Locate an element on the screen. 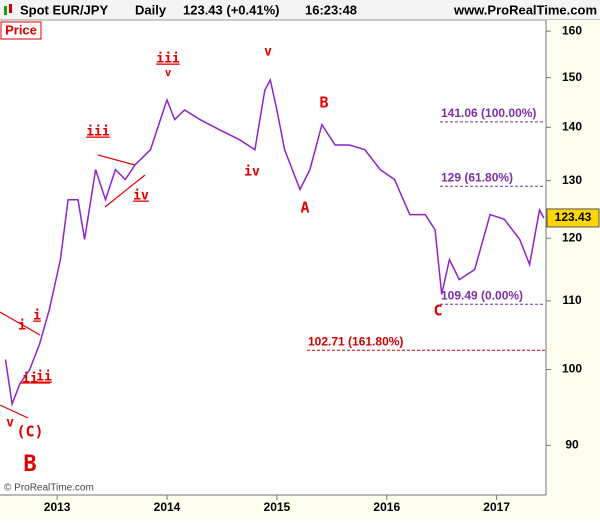  last-value: 123.43 is located at coordinates (573, 217).